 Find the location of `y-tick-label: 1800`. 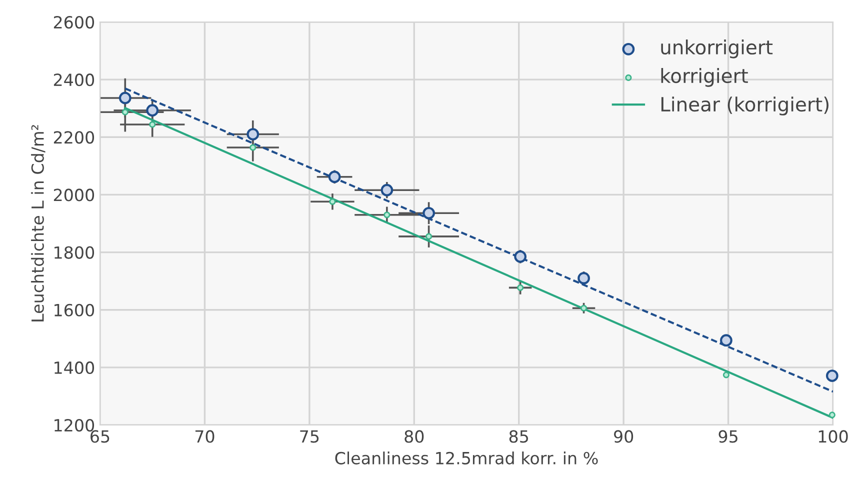

y-tick-label: 1800 is located at coordinates (74, 252).